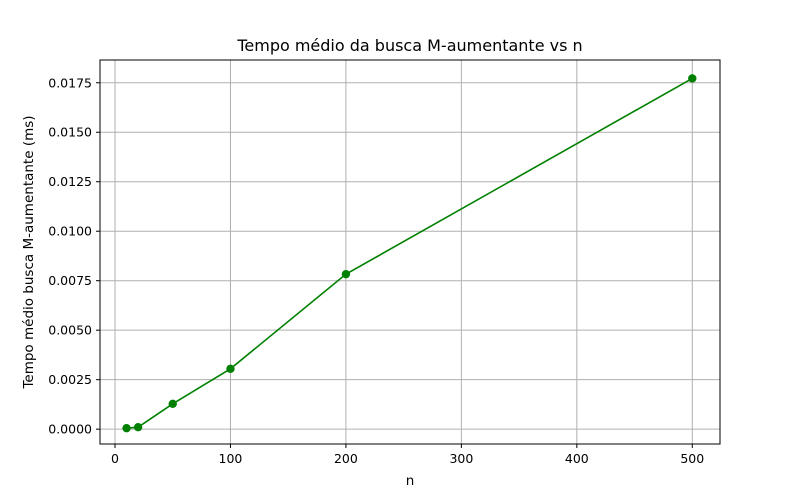 The image size is (800, 500). What do you see at coordinates (70, 231) in the screenshot?
I see `y-tick-label: 0.0100` at bounding box center [70, 231].